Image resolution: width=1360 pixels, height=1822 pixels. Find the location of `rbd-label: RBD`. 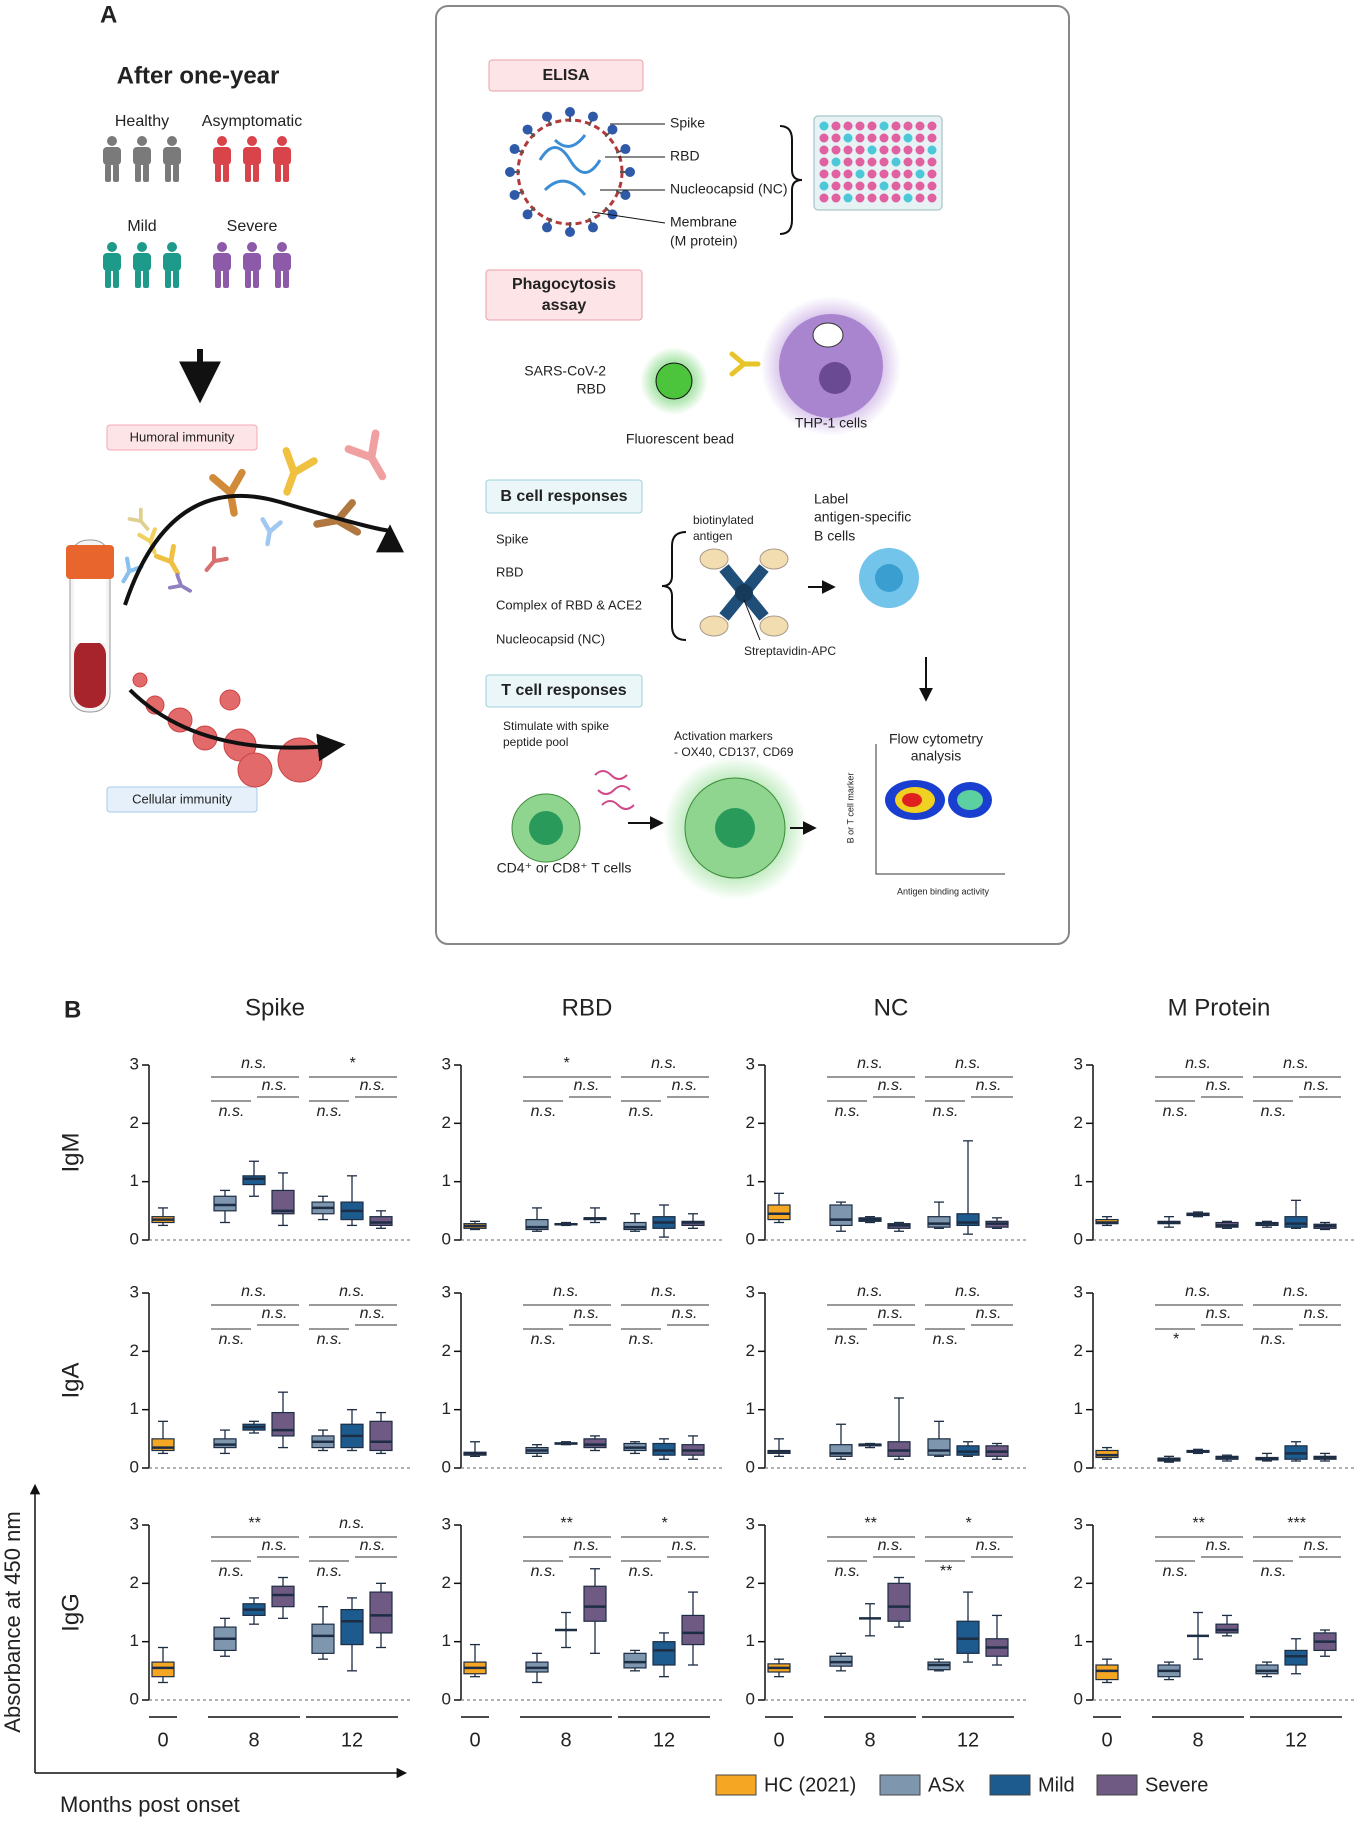

rbd-label: RBD is located at coordinates (591, 389).